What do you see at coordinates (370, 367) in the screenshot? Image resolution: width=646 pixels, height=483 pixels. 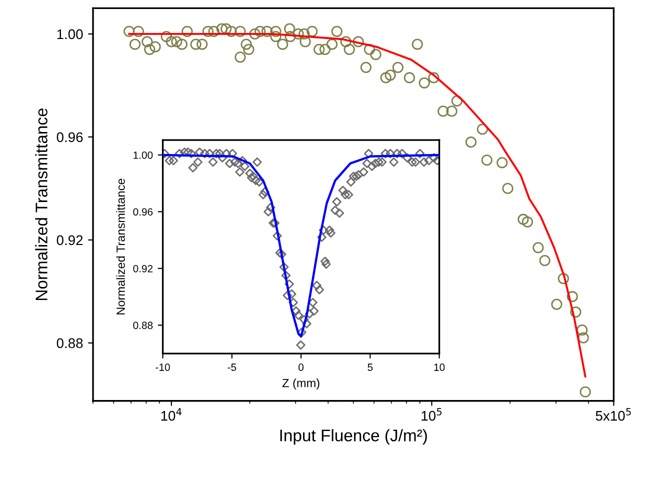 I see `x-tick-label: 5` at bounding box center [370, 367].